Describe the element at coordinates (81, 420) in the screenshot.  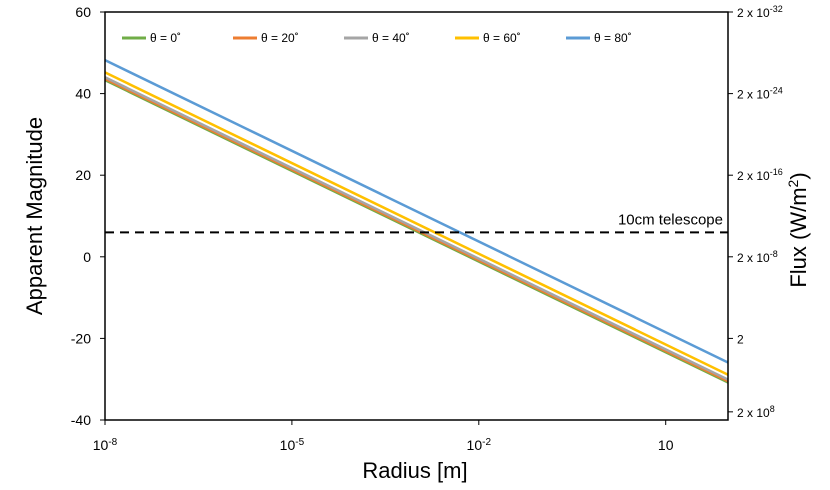
I see `y-tick-label: -40` at that location.